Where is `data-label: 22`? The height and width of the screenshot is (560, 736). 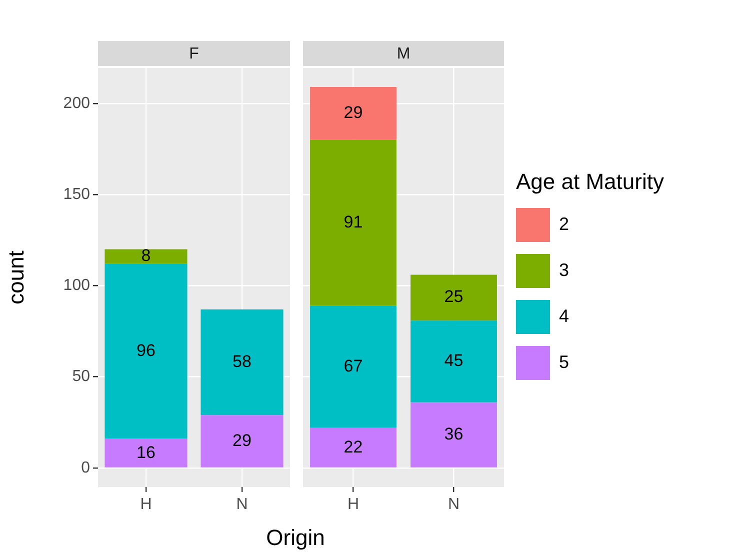 data-label: 22 is located at coordinates (353, 446).